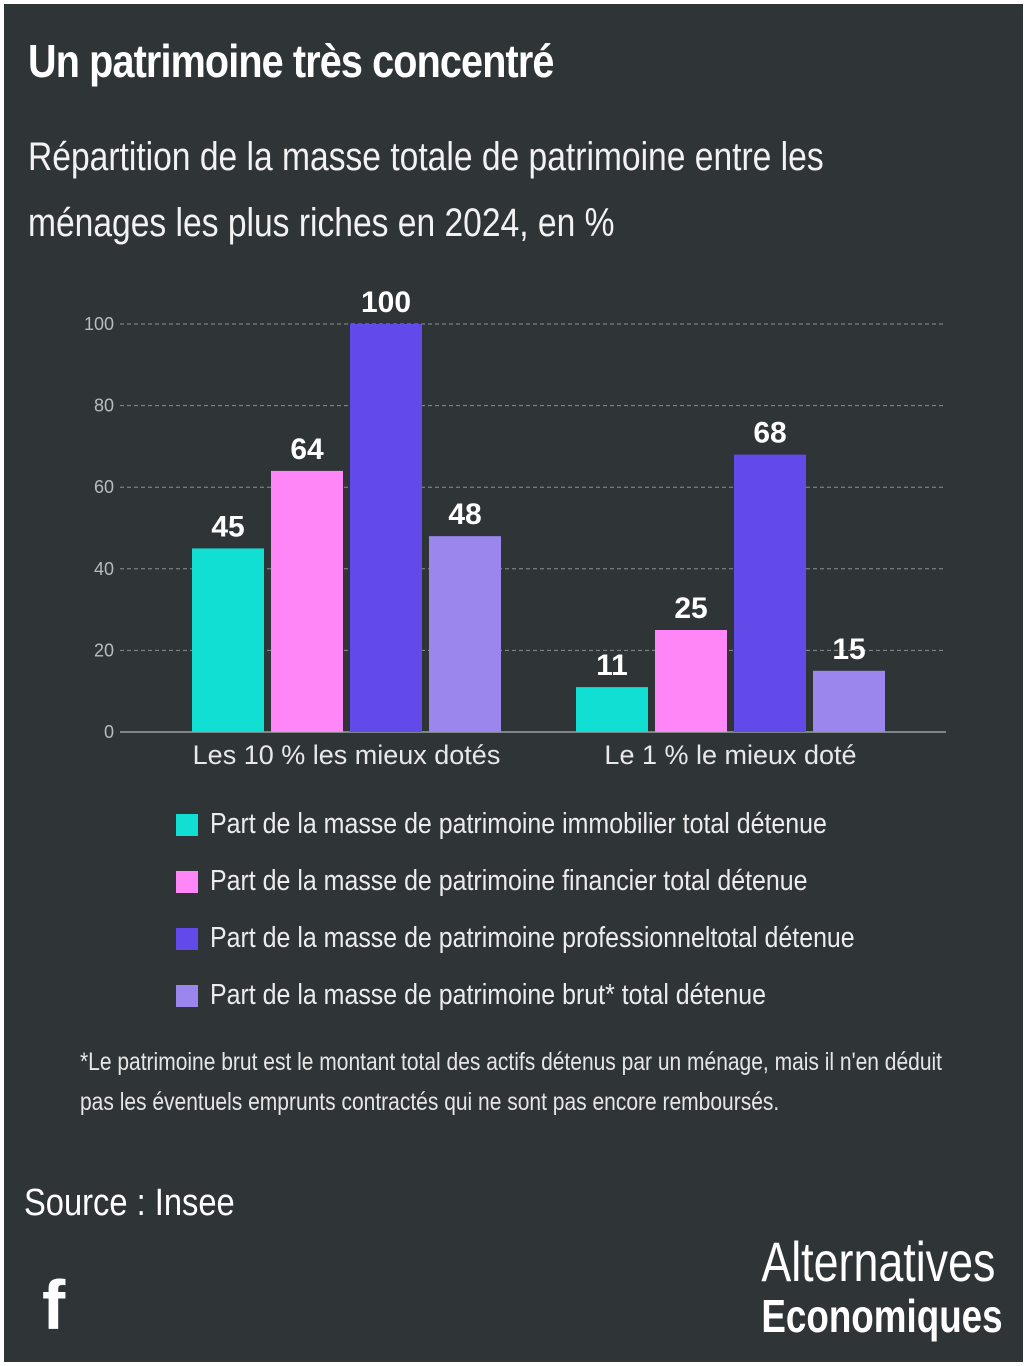  Describe the element at coordinates (104, 487) in the screenshot. I see `y-tick-label: 60` at that location.